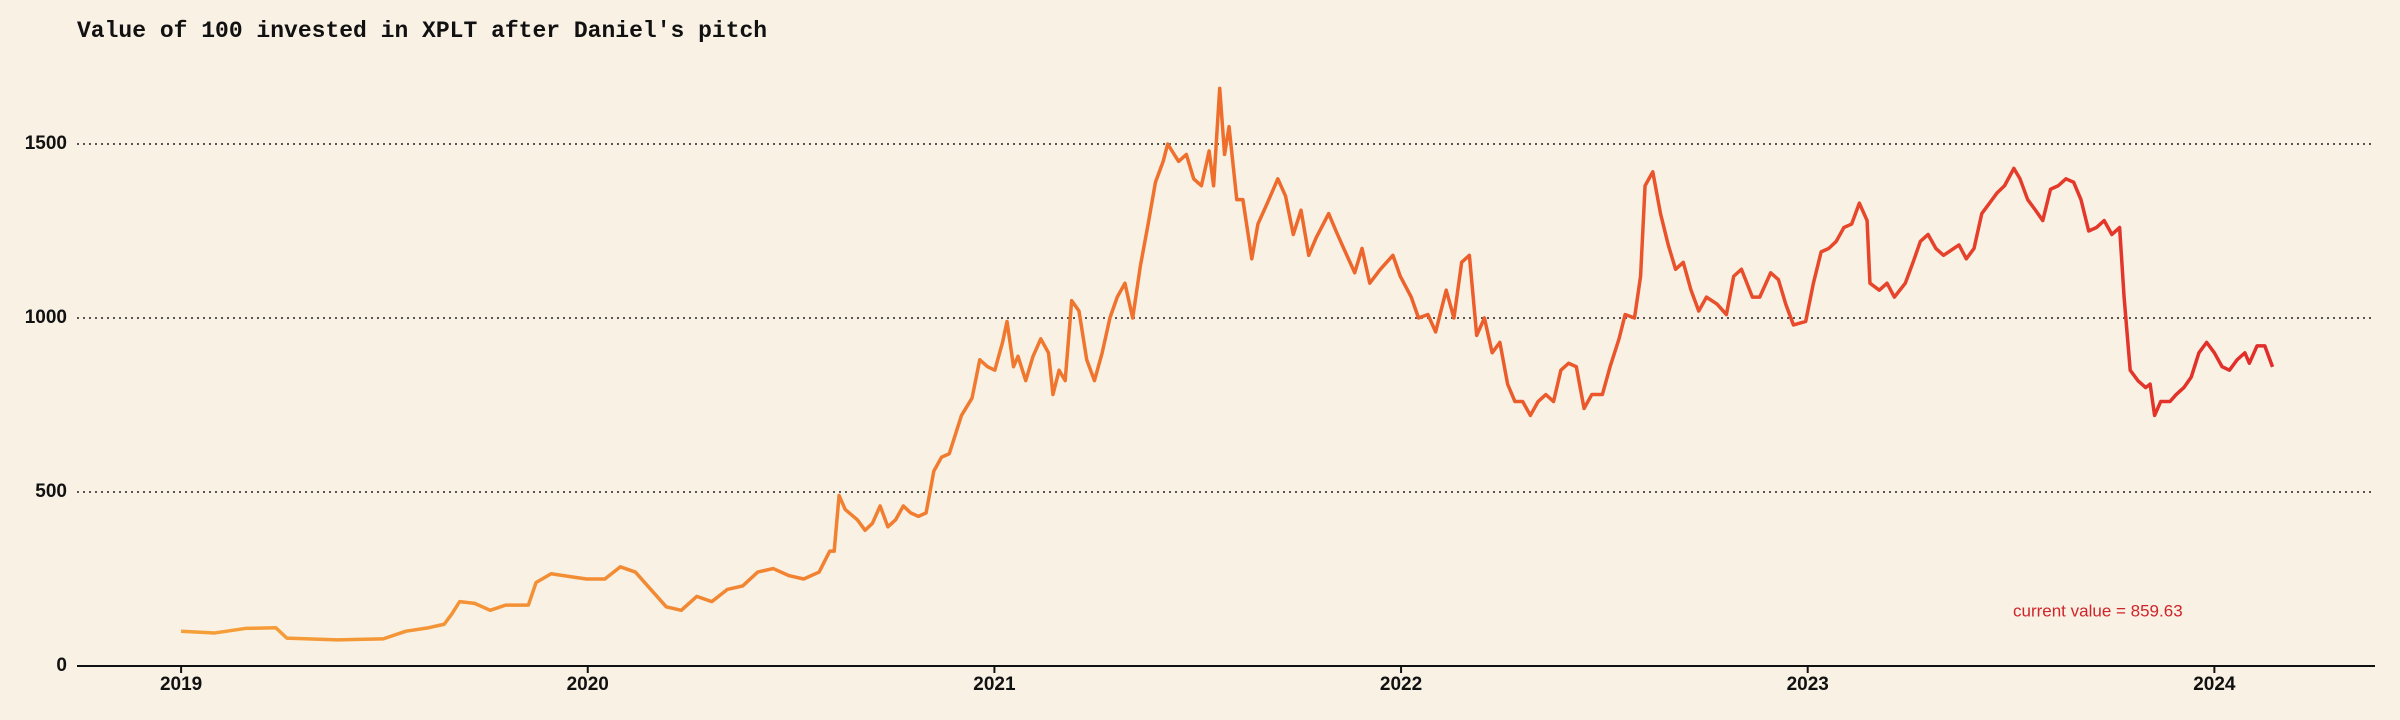 The width and height of the screenshot is (2400, 720). I want to click on x-tick-label: 2020, so click(588, 684).